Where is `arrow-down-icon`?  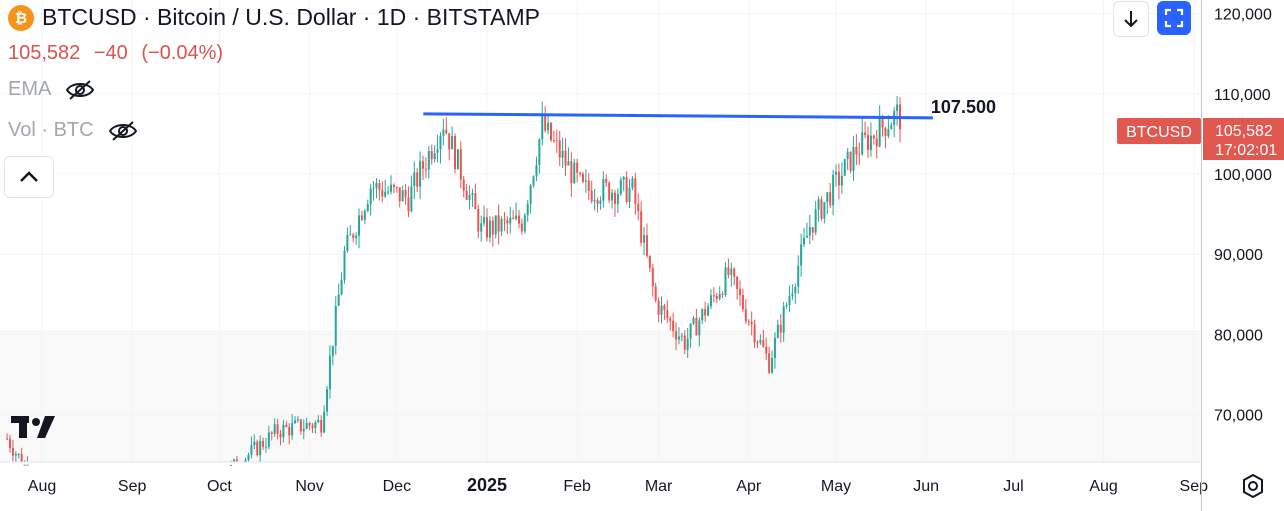 arrow-down-icon is located at coordinates (1131, 19).